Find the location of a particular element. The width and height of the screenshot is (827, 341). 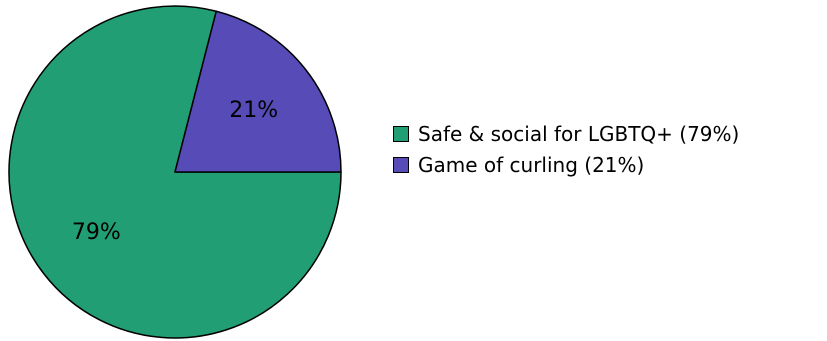

legend-label-game-of-curling: Game of curling (21%) is located at coordinates (531, 164).